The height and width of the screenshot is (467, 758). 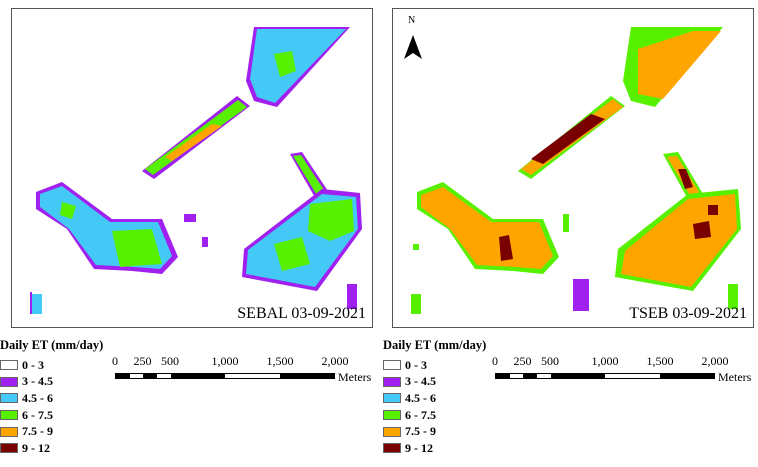 I want to click on map-label: TSEB 03-09-2021, so click(x=688, y=313).